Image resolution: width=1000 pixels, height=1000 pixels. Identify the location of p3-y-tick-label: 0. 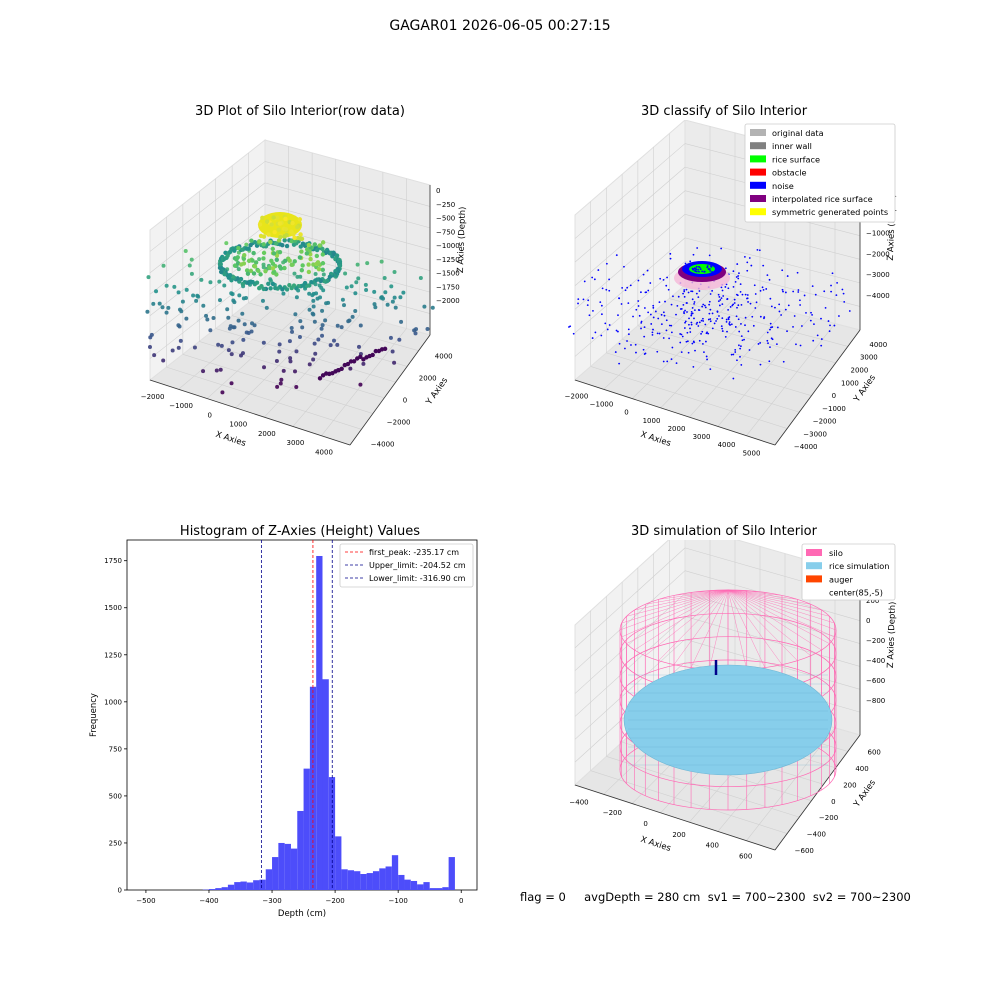
(120, 891).